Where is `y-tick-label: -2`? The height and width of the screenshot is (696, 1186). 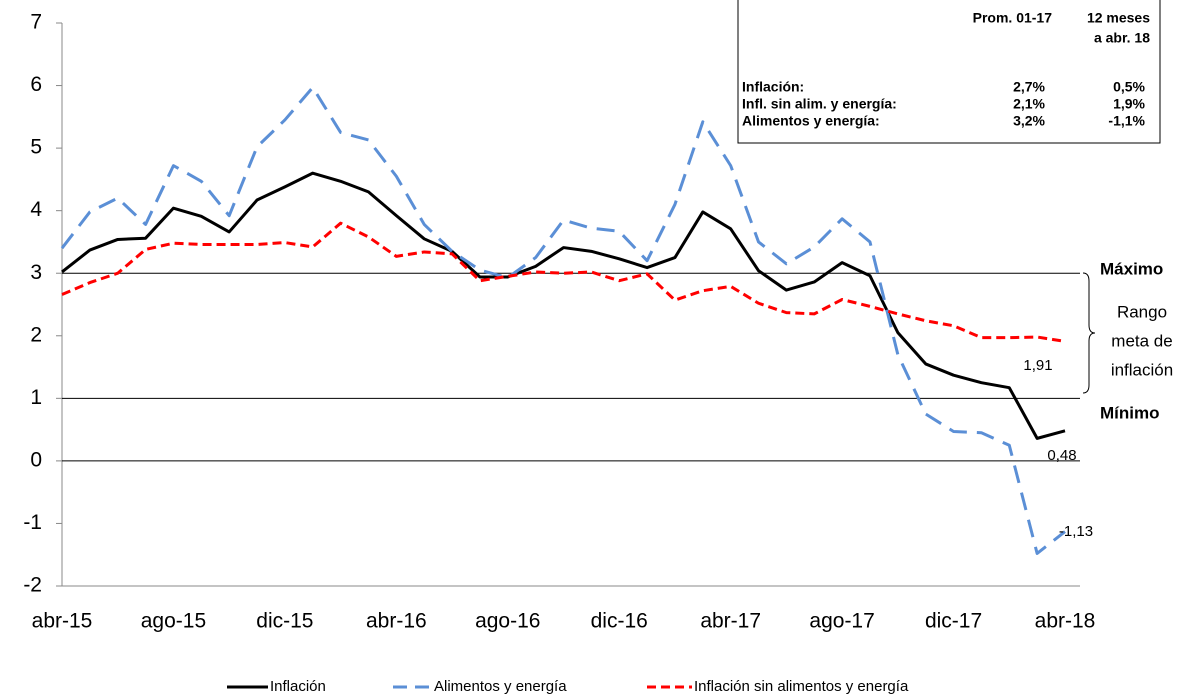
y-tick-label: -2 is located at coordinates (32, 585).